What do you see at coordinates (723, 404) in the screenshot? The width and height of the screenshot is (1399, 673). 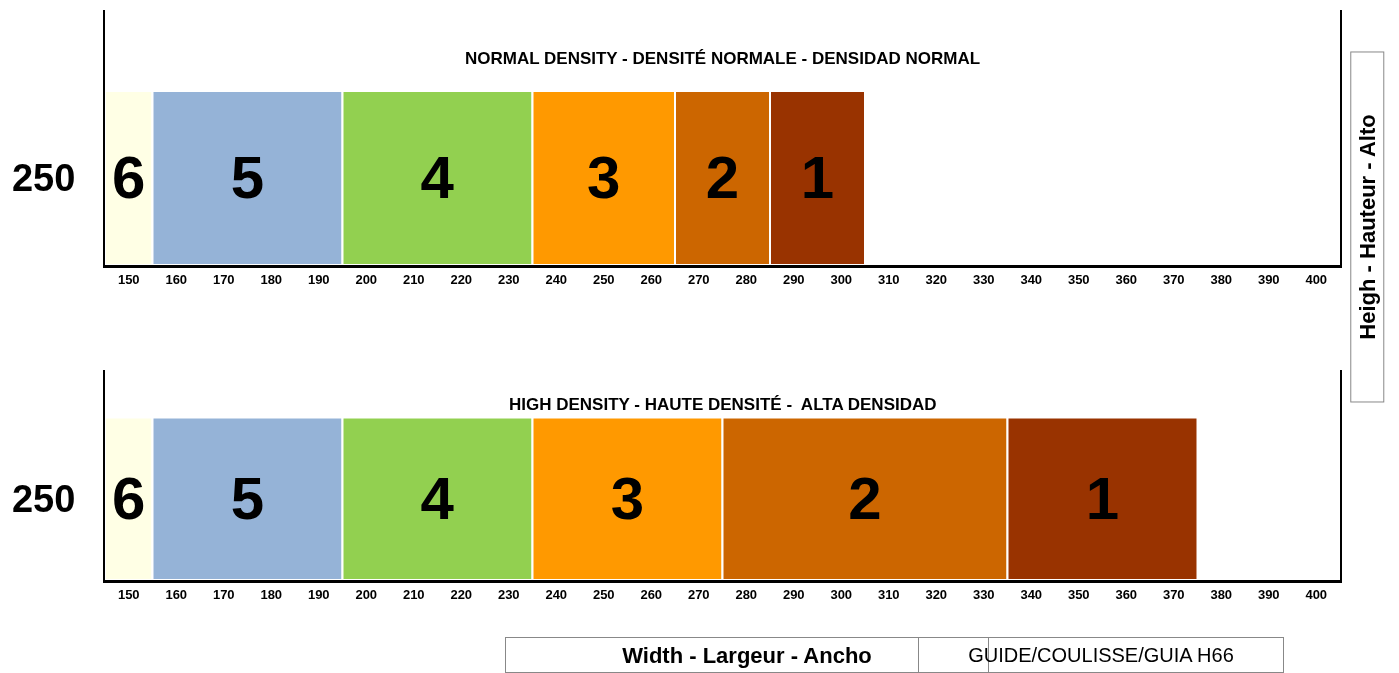 I see `chart-title: HIGH DENSITY - HAUTE DENSITÉ - ALTA DENSIDAD` at bounding box center [723, 404].